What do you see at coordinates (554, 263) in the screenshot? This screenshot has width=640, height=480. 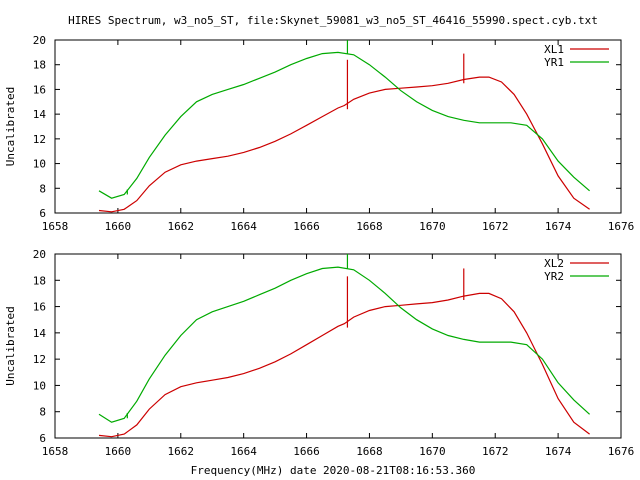 I see `legend-label: XL2` at bounding box center [554, 263].